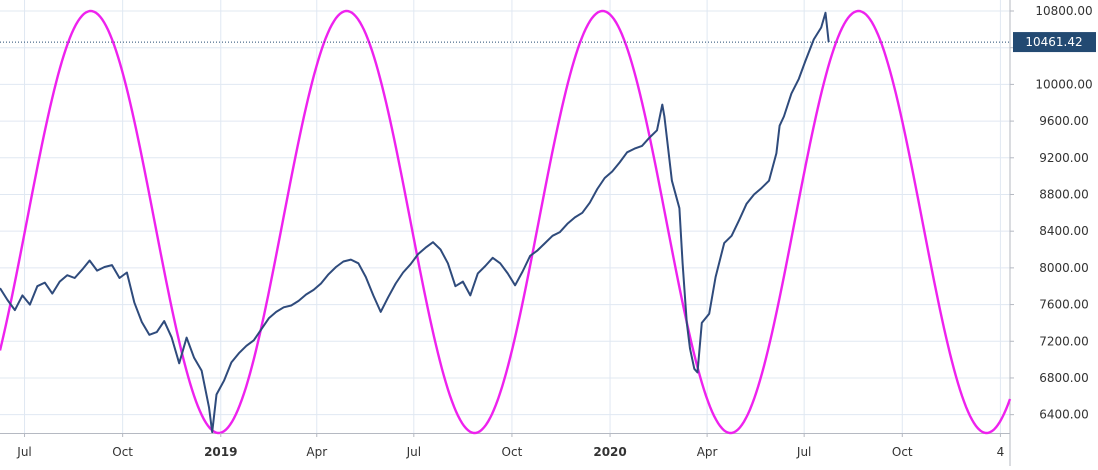 The image size is (1098, 470). Describe the element at coordinates (1001, 452) in the screenshot. I see `x-tick-label: 4` at that location.